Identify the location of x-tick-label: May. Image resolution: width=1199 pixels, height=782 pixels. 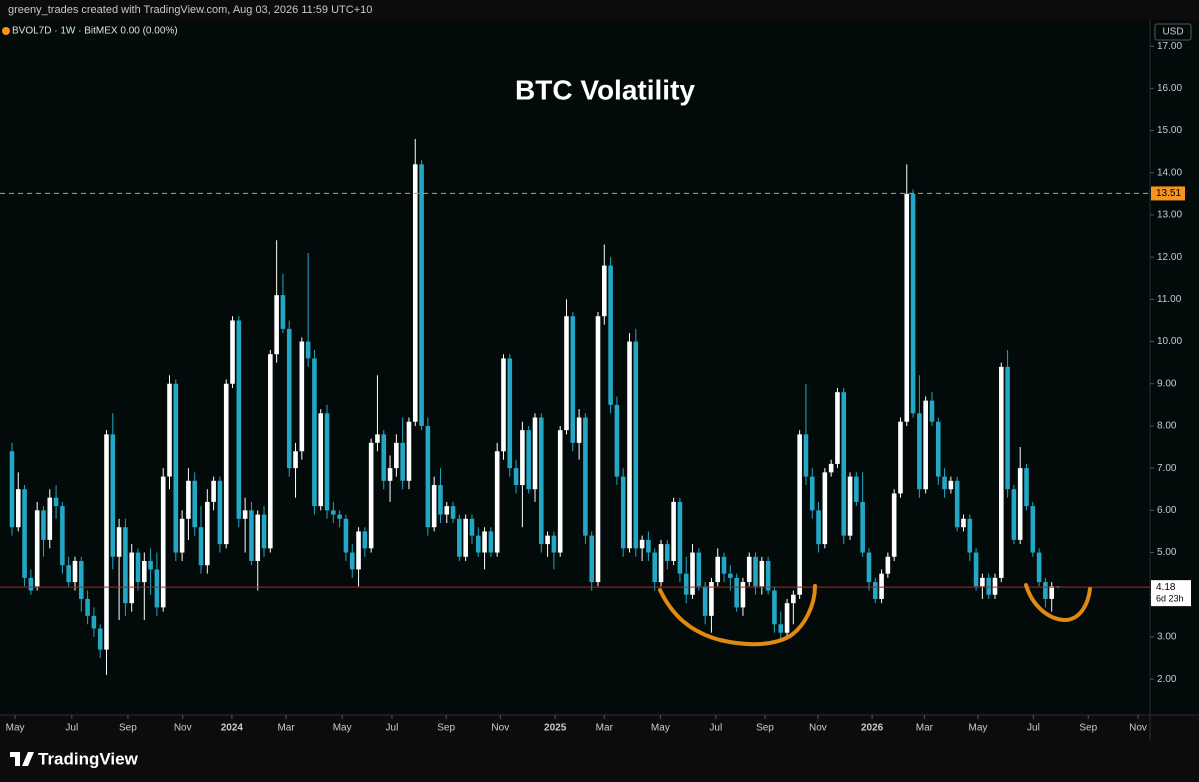
(15, 728).